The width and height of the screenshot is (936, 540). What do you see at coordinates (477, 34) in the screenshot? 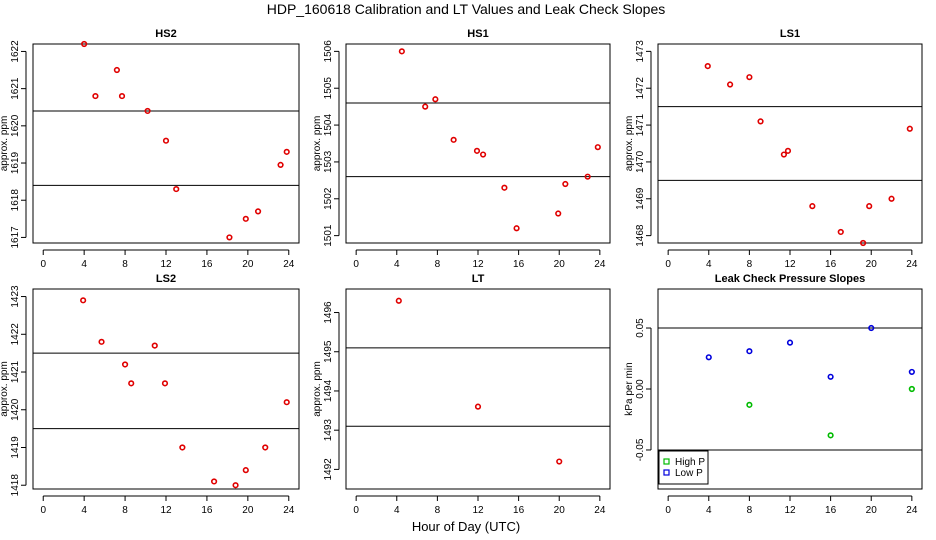
I see `panel-title: HS1` at bounding box center [477, 34].